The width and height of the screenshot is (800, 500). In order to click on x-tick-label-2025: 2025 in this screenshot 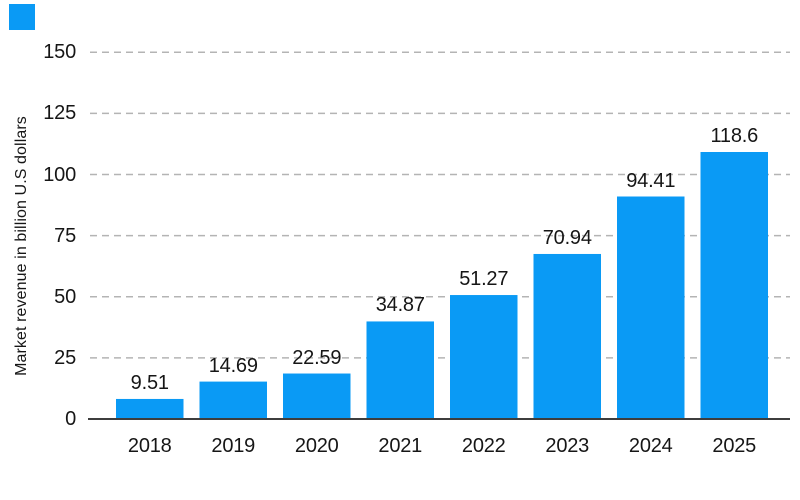, I will do `click(734, 446)`.